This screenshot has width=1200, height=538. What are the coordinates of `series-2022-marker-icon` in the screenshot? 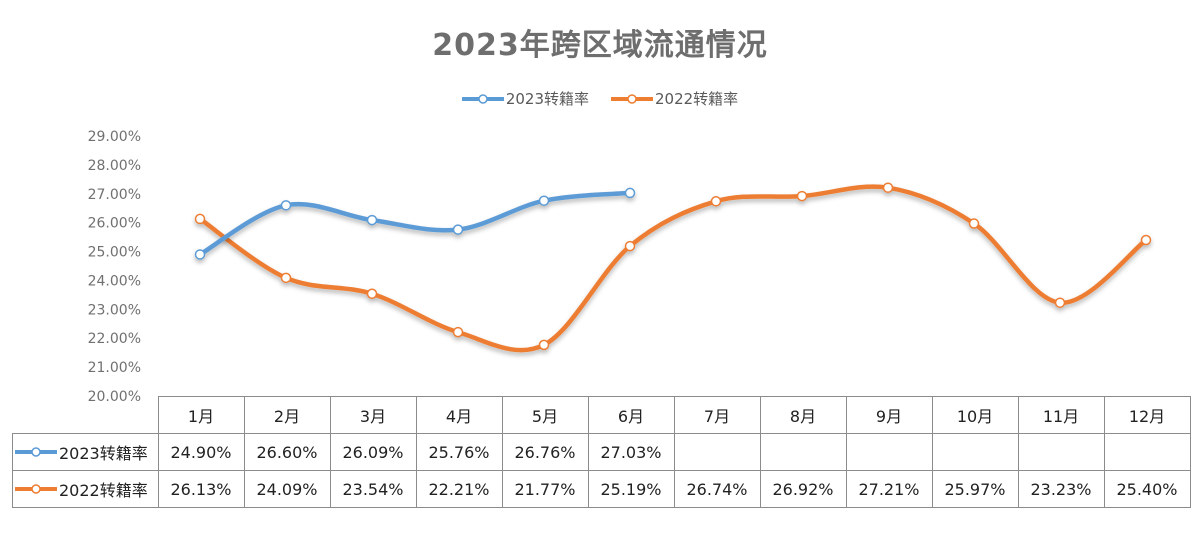 It's located at (36, 489).